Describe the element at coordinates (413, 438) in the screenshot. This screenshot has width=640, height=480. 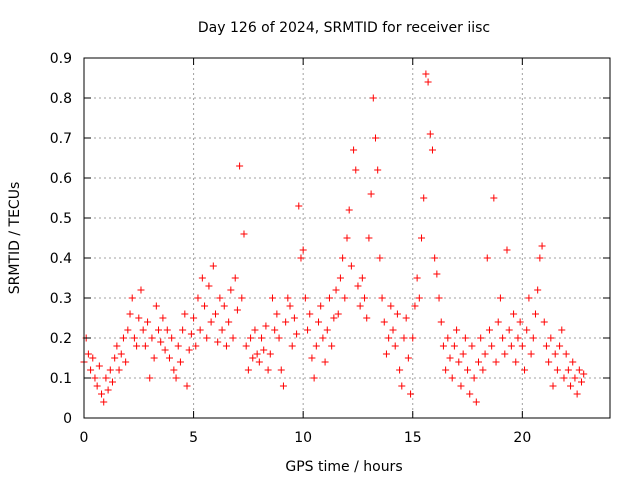
I see `x-tick-label: 15` at that location.